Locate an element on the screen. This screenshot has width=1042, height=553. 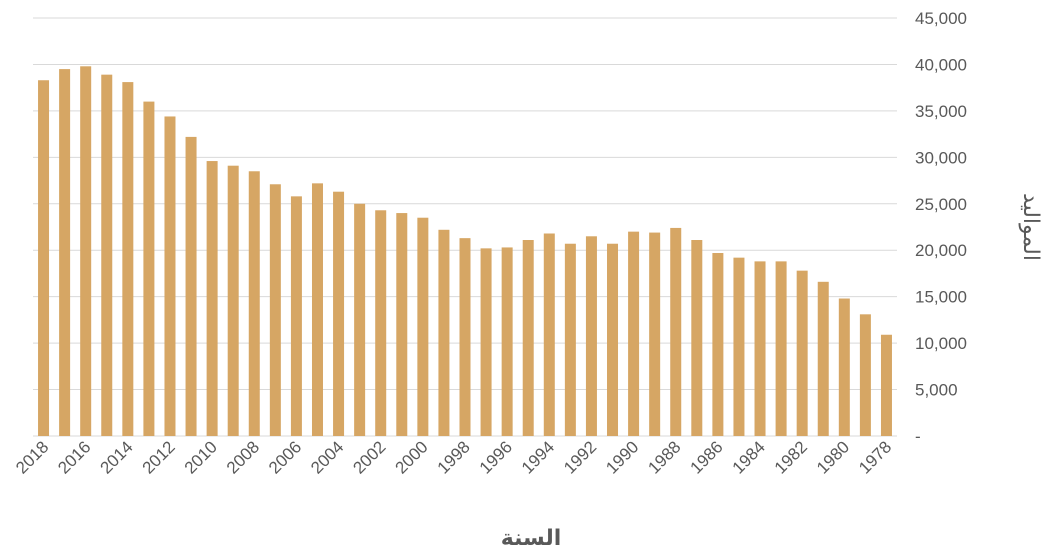
x-tick-label: 1994 is located at coordinates (538, 457).